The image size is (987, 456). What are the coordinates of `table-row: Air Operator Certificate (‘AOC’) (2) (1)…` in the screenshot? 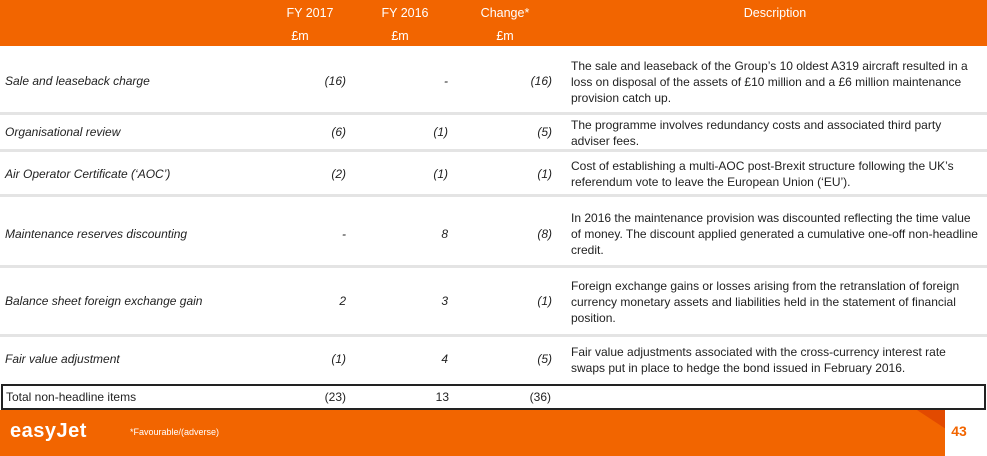 It's located at (493, 173).